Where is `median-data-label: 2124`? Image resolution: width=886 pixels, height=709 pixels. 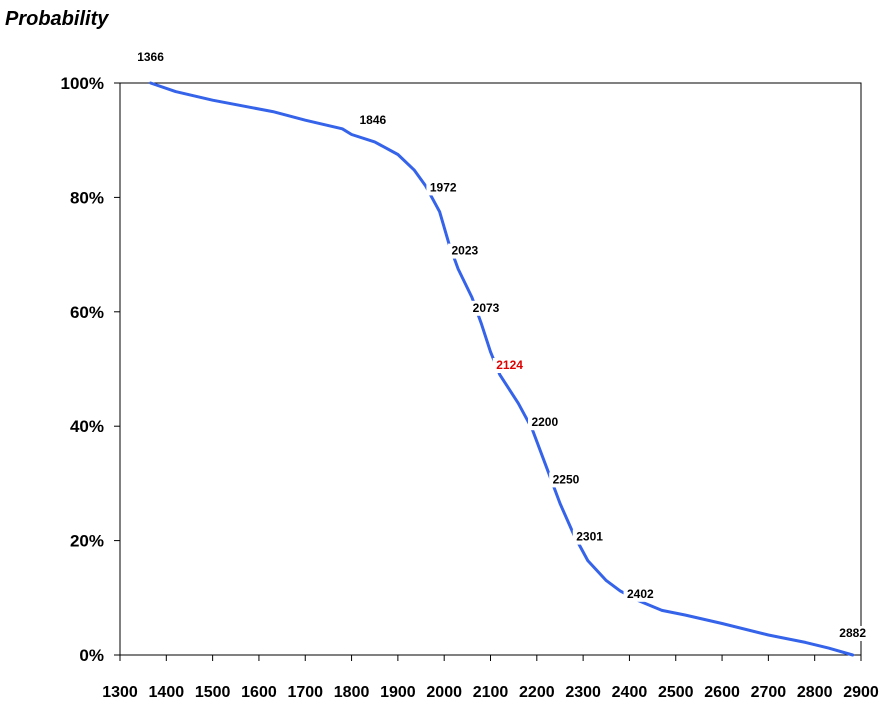 median-data-label: 2124 is located at coordinates (509, 365).